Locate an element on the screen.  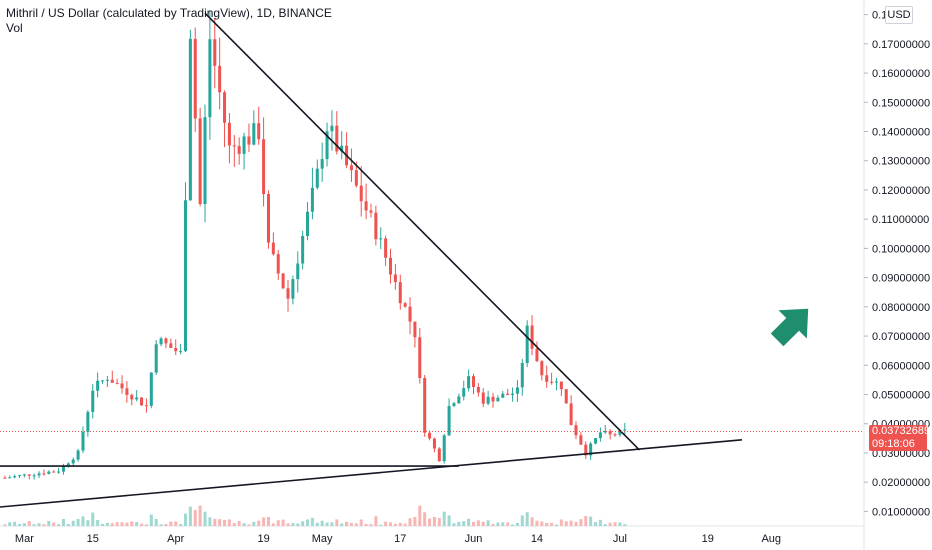
x-tick-label: 15 is located at coordinates (93, 539).